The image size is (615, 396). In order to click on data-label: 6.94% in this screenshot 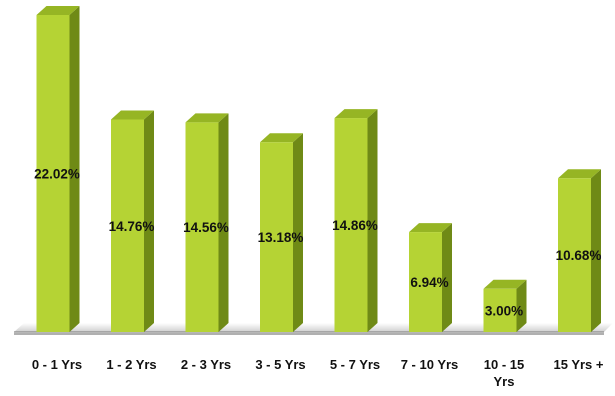, I will do `click(429, 282)`.